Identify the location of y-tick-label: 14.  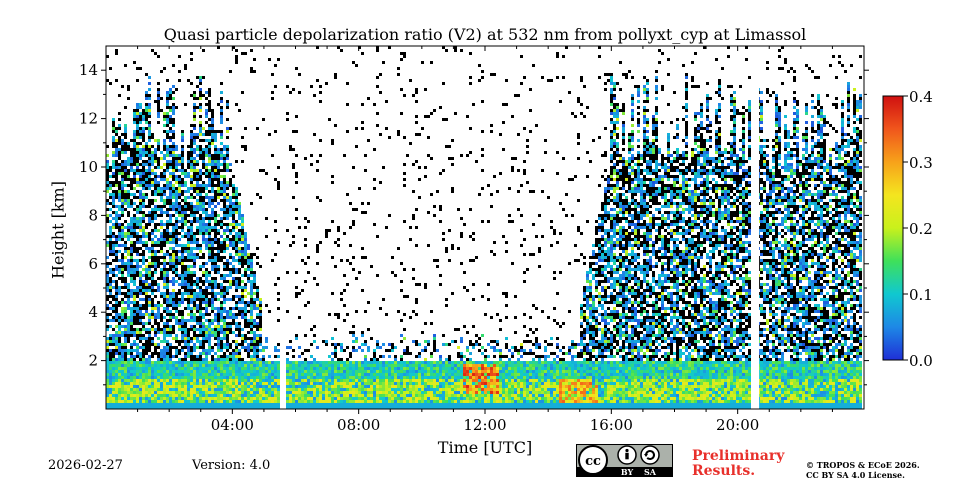
(88, 70).